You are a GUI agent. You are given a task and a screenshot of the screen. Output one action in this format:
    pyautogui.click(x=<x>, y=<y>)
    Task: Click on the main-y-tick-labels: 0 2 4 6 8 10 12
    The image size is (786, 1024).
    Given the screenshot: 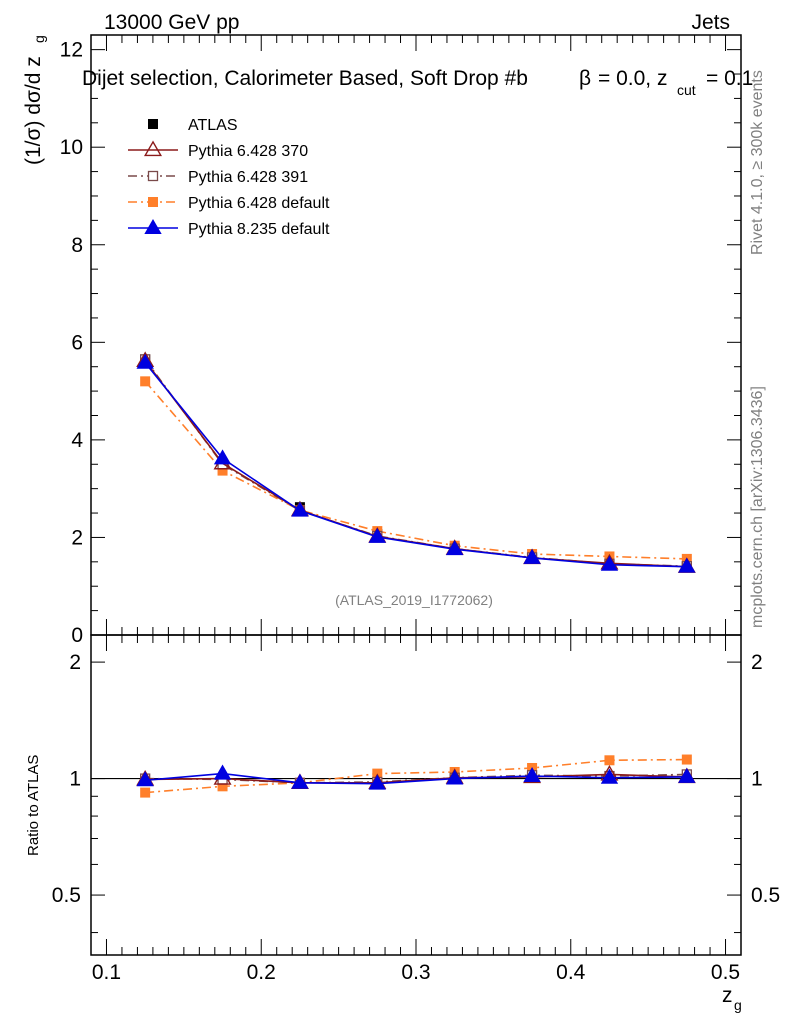 What is the action you would take?
    pyautogui.click(x=72, y=343)
    